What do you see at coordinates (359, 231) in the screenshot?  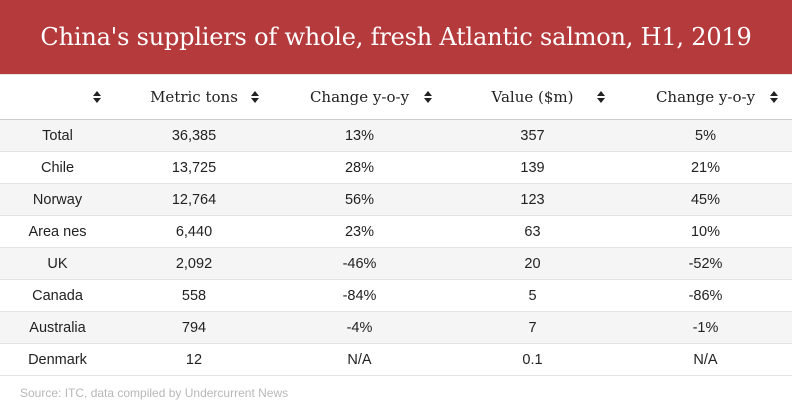 I see `table-cell: 23%` at bounding box center [359, 231].